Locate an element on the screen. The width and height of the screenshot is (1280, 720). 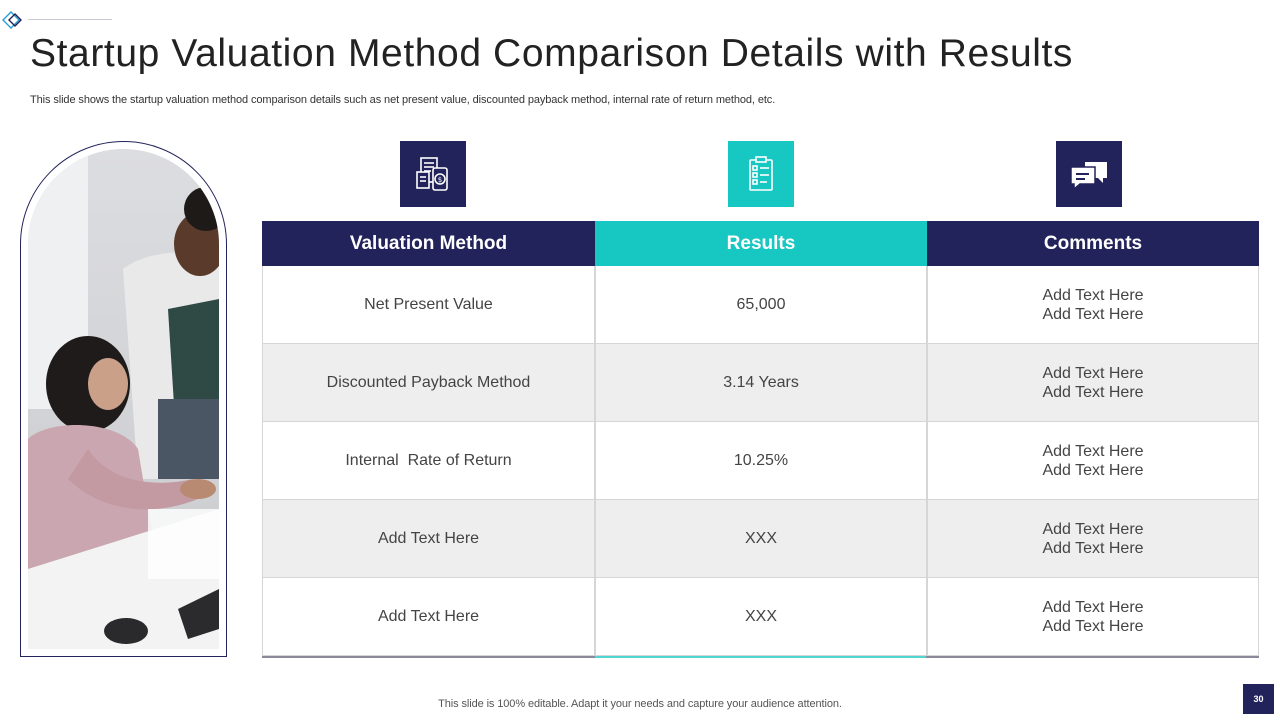
method-cell: Internal Rate of Return is located at coordinates (428, 461).